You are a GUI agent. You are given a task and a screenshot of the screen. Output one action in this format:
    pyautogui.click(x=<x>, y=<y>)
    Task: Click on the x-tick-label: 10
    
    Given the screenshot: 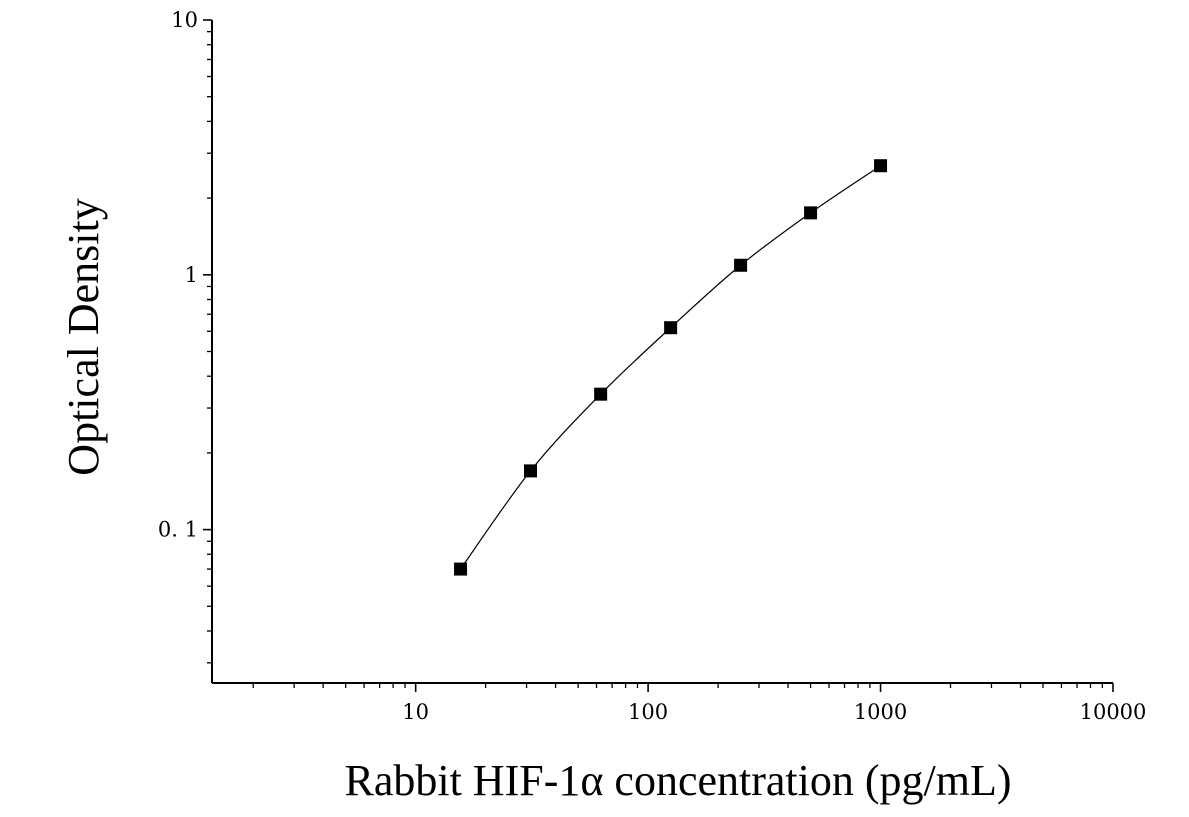 What is the action you would take?
    pyautogui.click(x=415, y=712)
    